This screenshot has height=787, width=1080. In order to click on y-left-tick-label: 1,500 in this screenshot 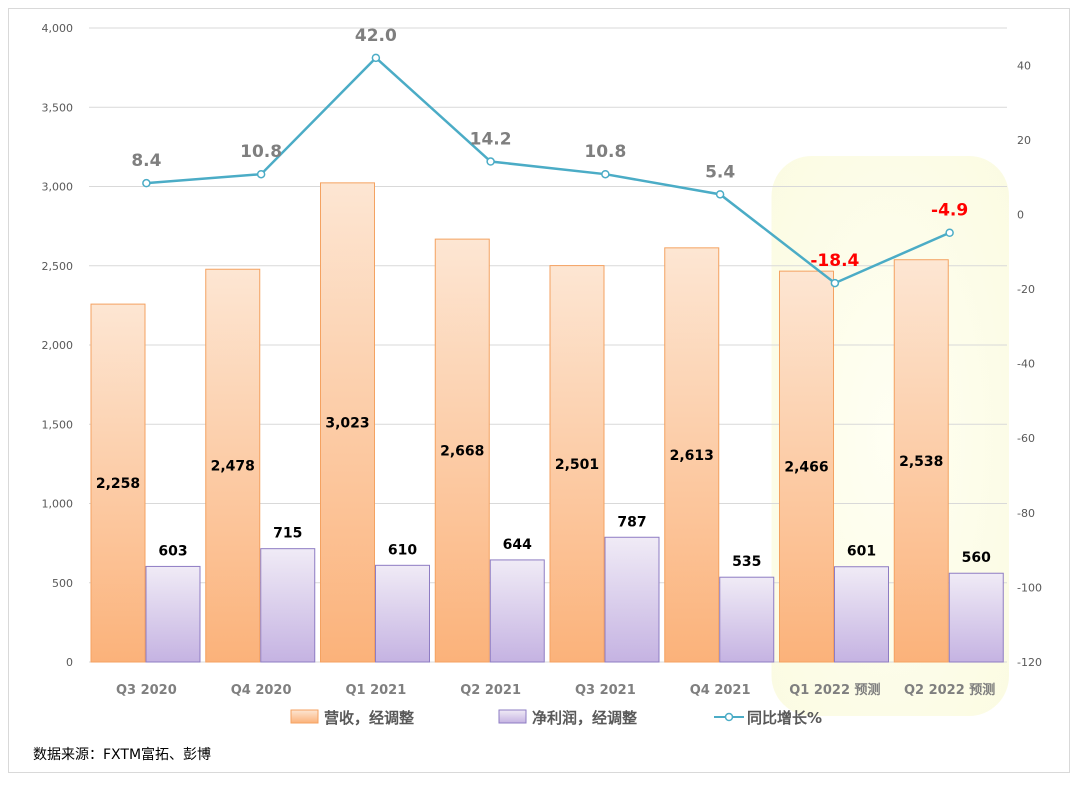, I will do `click(58, 424)`.